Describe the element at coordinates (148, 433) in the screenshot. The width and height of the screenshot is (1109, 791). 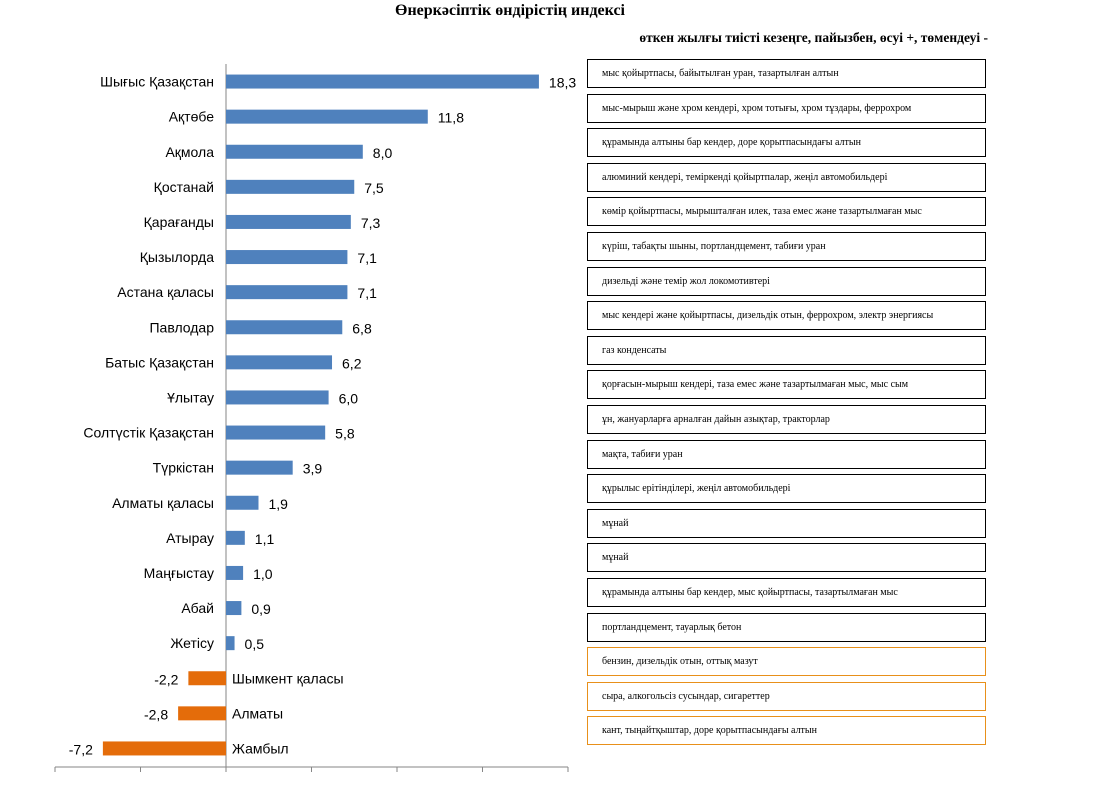
I see `category-label: Солтүстік Қазақстан` at that location.